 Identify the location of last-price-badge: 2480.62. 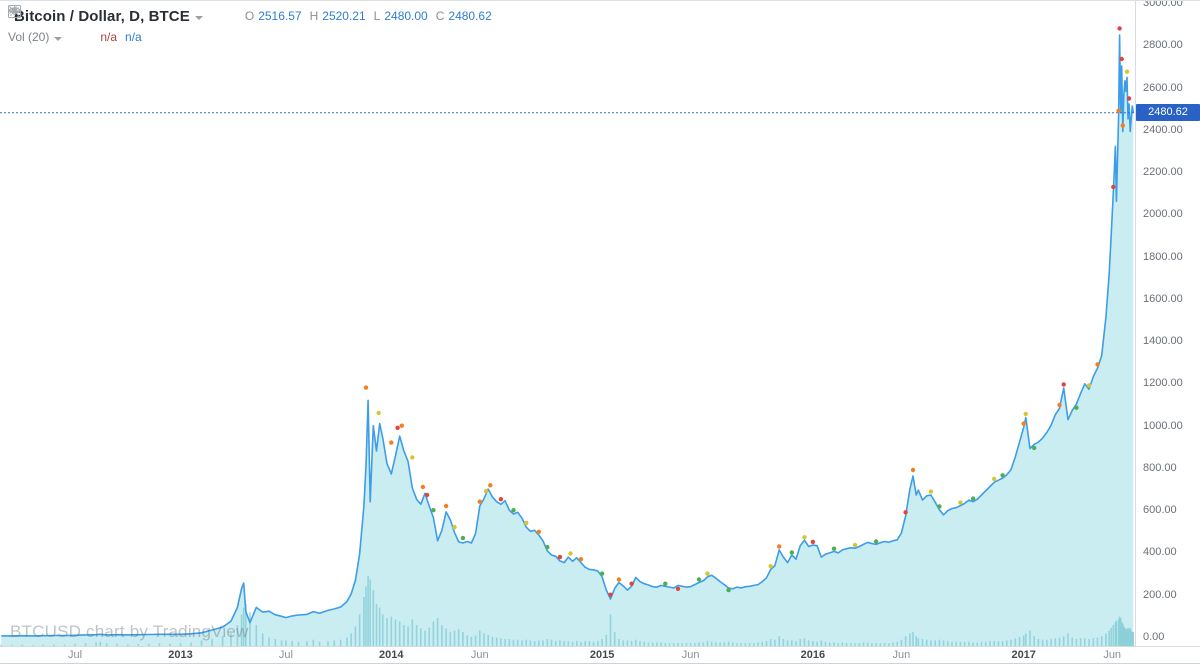
(1168, 113).